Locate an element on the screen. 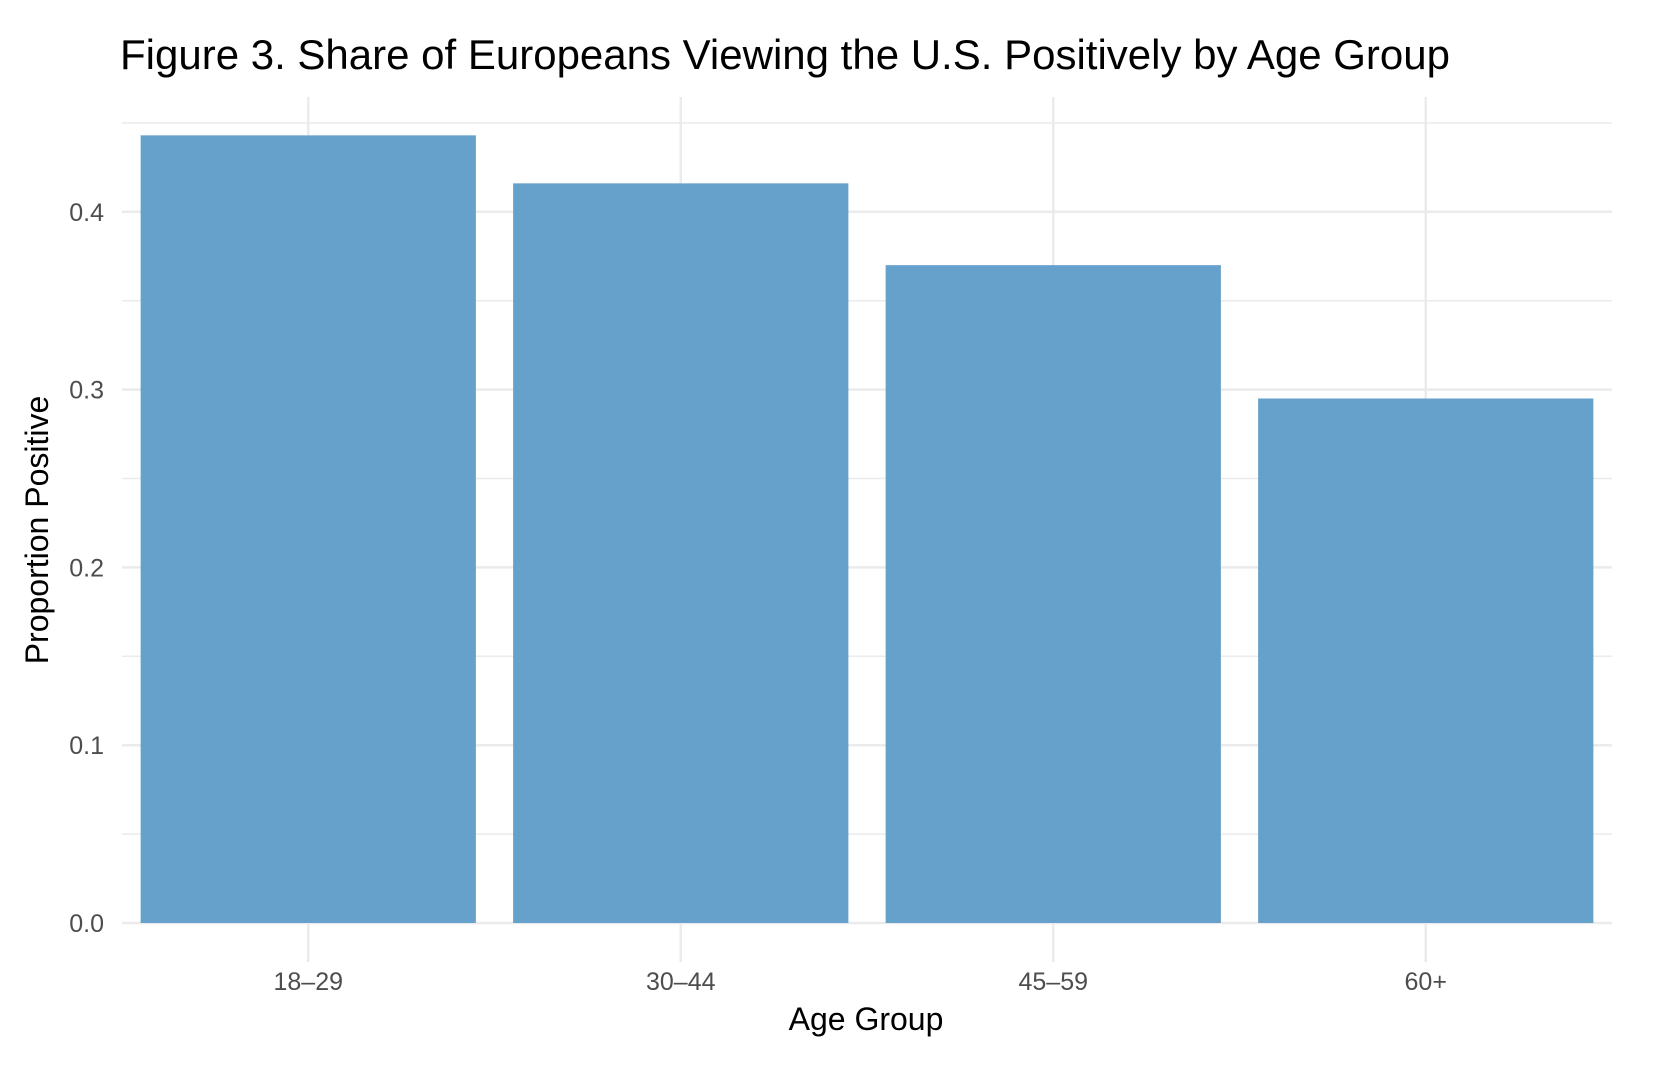 Image resolution: width=1660 pixels, height=1078 pixels. x-axis-title: Age Group is located at coordinates (866, 1019).